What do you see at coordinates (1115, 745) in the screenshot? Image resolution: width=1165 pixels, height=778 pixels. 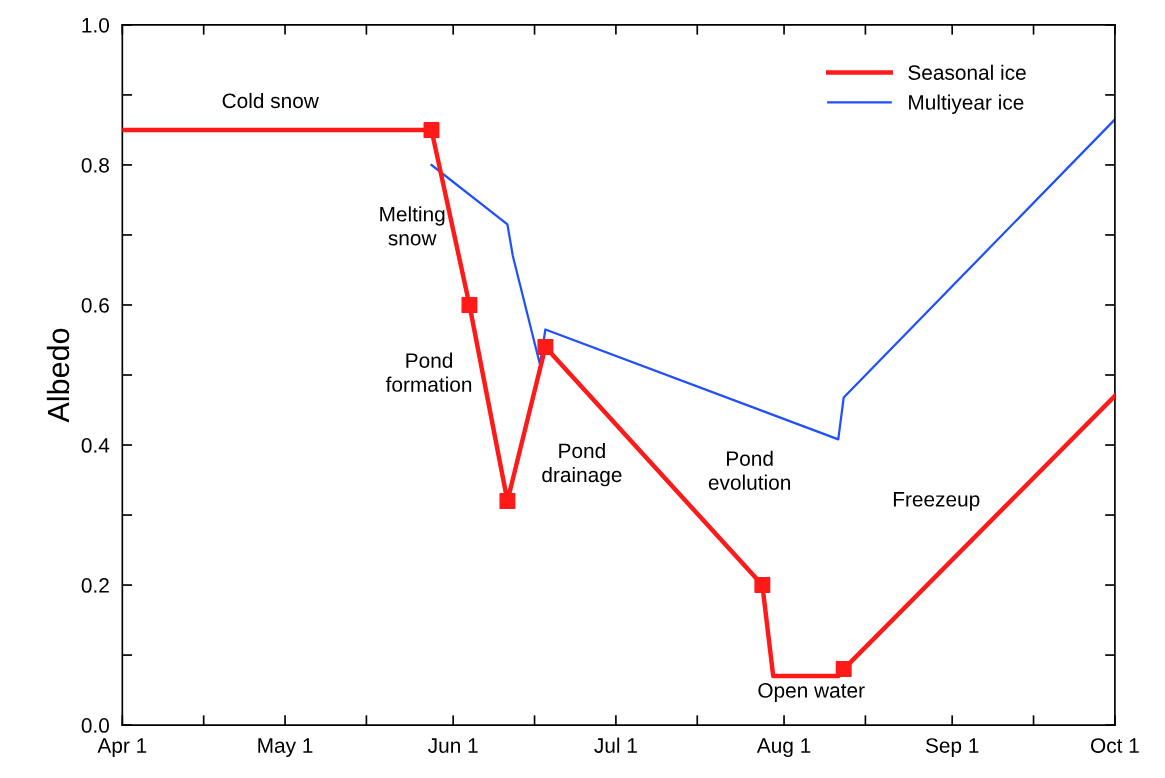 I see `x-tick-label: Oct 1` at bounding box center [1115, 745].